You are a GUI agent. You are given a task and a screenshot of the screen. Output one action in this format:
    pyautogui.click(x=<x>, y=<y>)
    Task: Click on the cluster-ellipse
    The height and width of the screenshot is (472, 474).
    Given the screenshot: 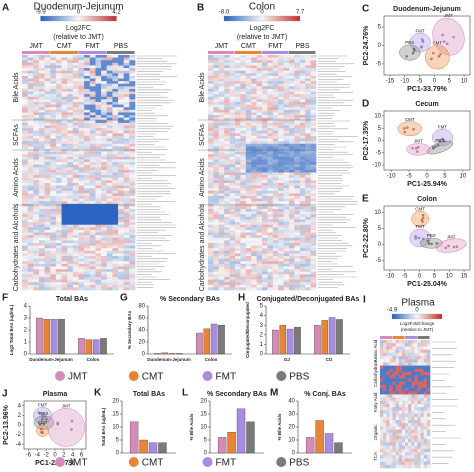 What is the action you would take?
    pyautogui.click(x=410, y=129)
    